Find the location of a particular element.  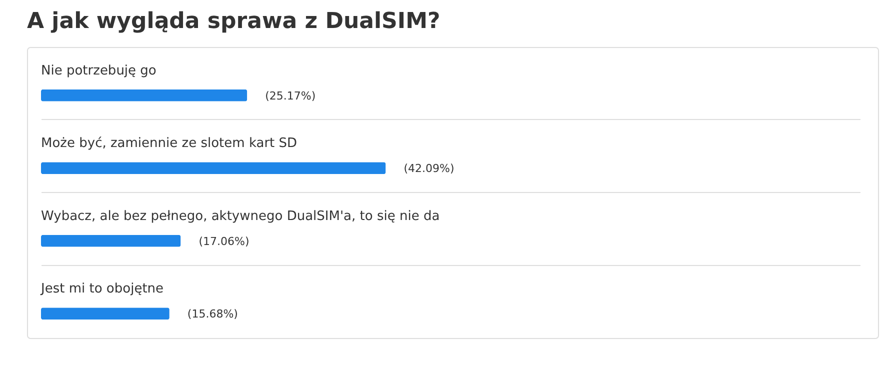

y-tick-label: Jest mi to obojętne is located at coordinates (102, 289).